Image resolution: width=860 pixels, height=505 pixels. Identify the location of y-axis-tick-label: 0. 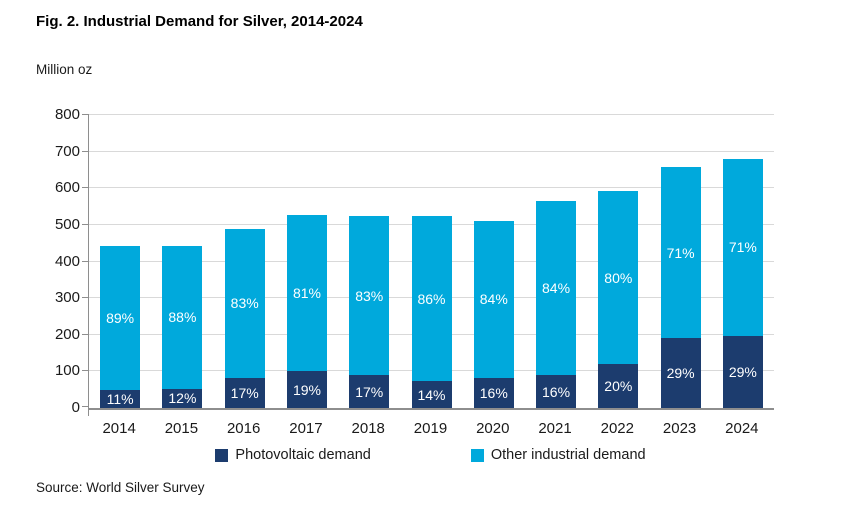
(75, 407).